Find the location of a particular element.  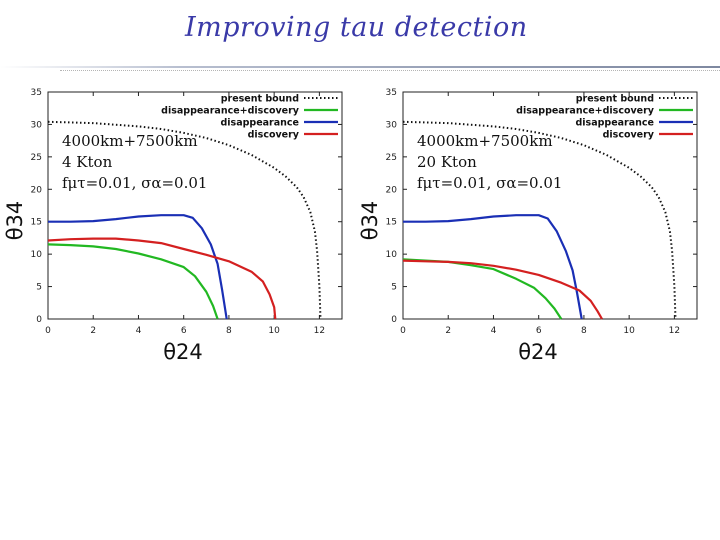

slide-title: Improving tau detection is located at coordinates (356, 27).